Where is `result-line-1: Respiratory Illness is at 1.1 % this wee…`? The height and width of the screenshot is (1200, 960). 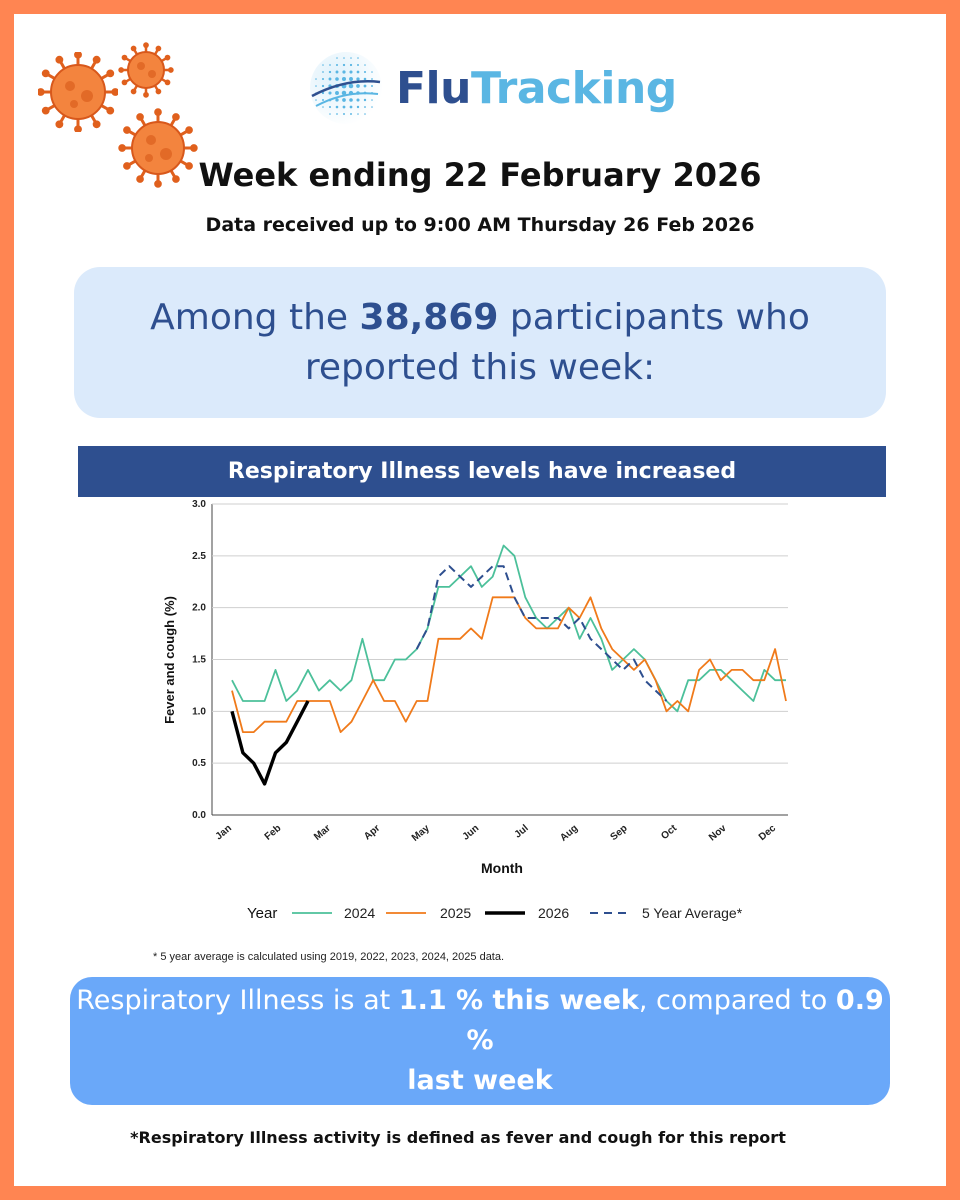
result-line-1: Respiratory Illness is at 1.1 % this wee… is located at coordinates (480, 1021).